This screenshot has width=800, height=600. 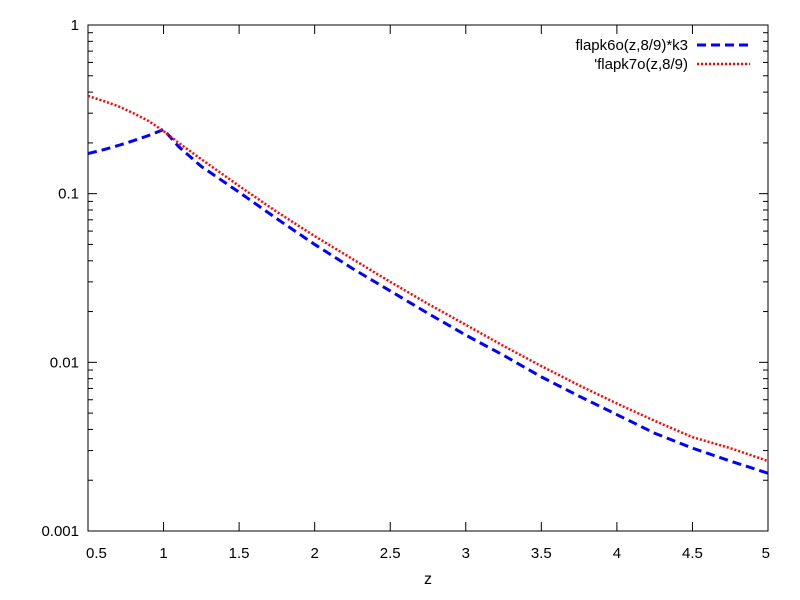 I want to click on x-tick-label: 4.5, so click(x=692, y=553).